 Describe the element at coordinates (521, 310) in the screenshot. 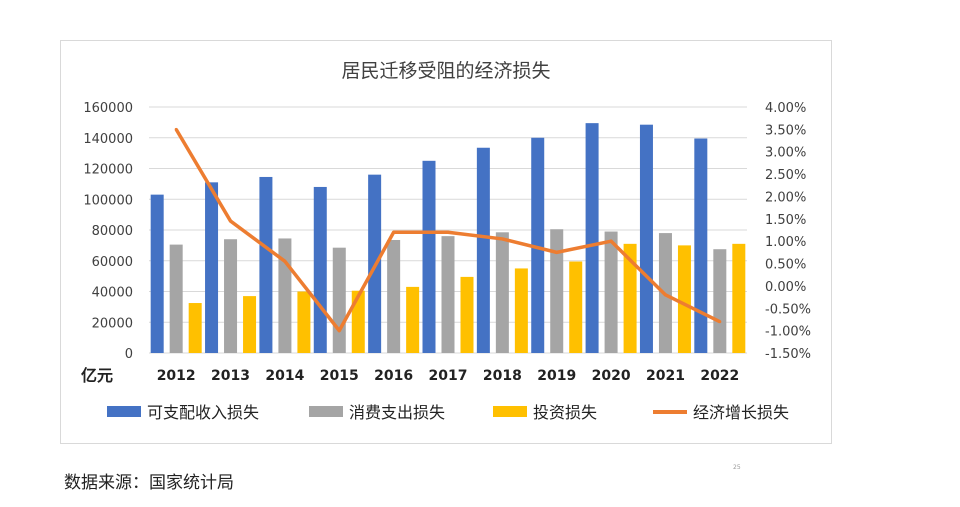

I see `bar-series-2-2018` at that location.